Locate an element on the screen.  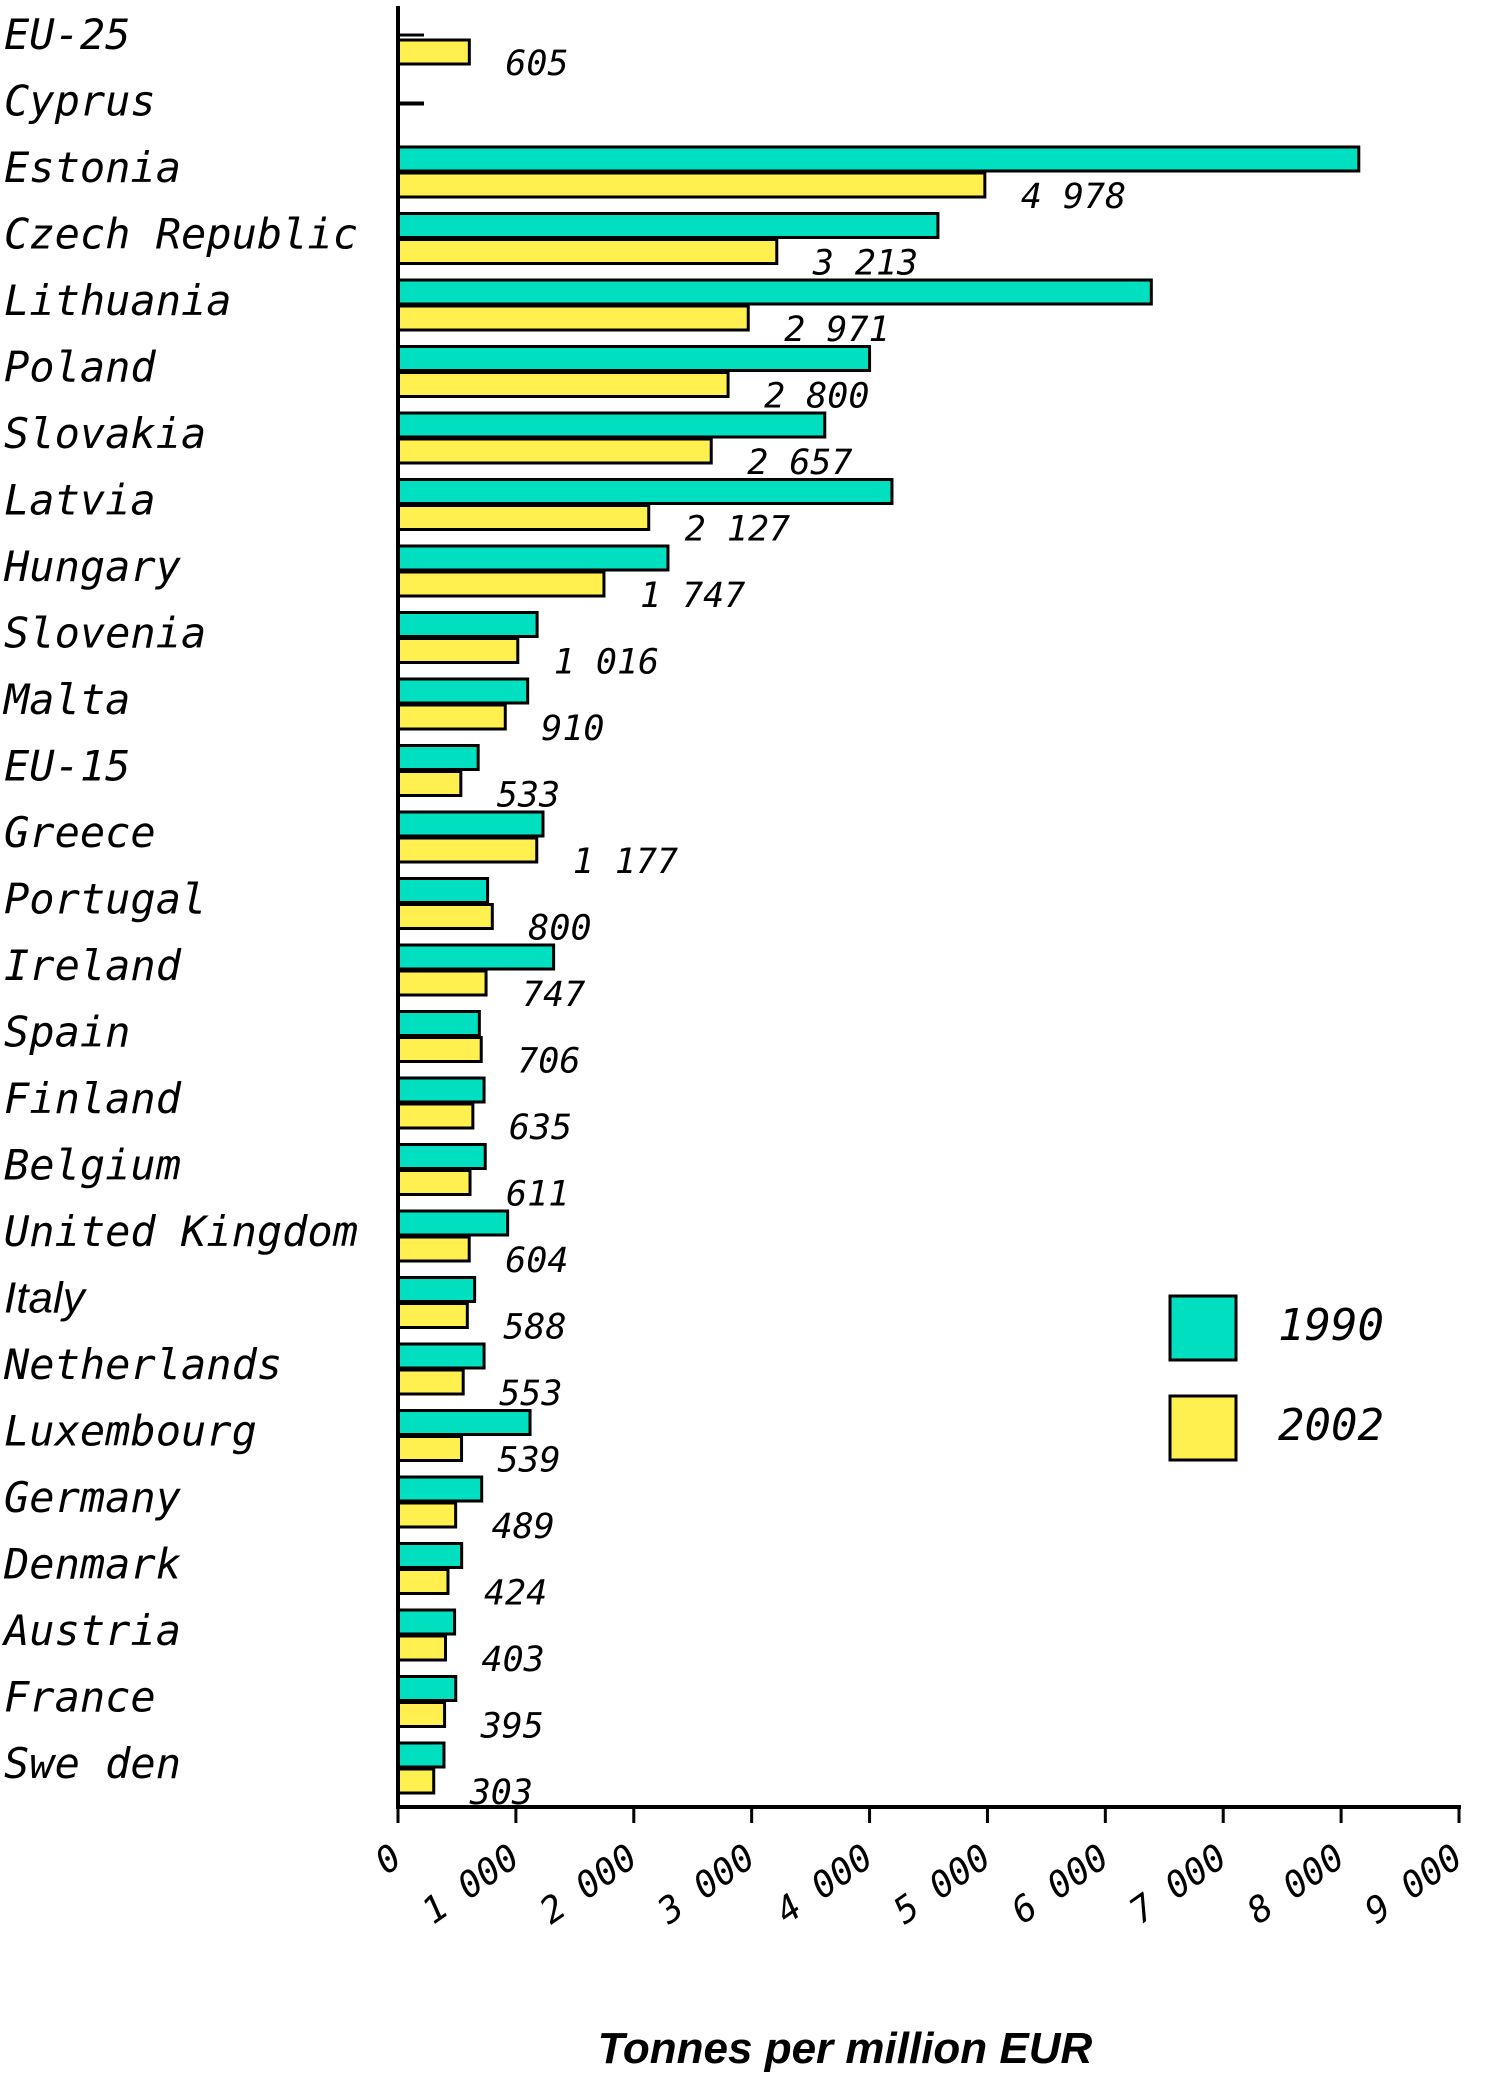
category-label: Swe den is located at coordinates (92, 1763).